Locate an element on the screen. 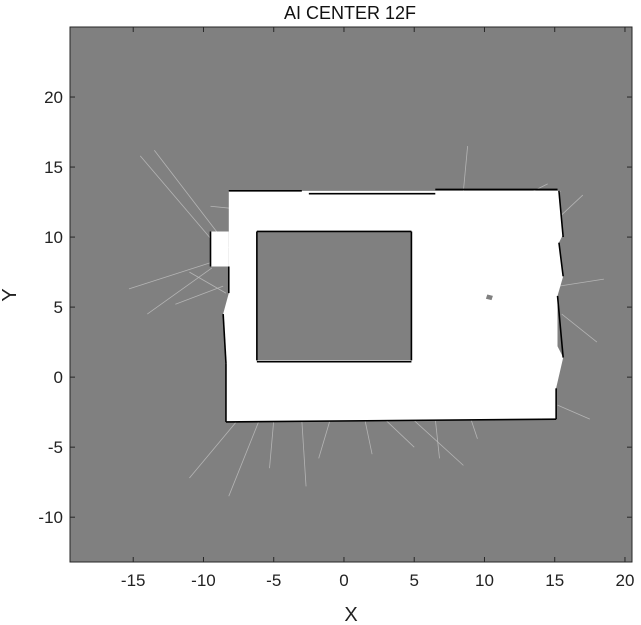 Image resolution: width=641 pixels, height=625 pixels. x-tick-label: 0 is located at coordinates (343, 580).